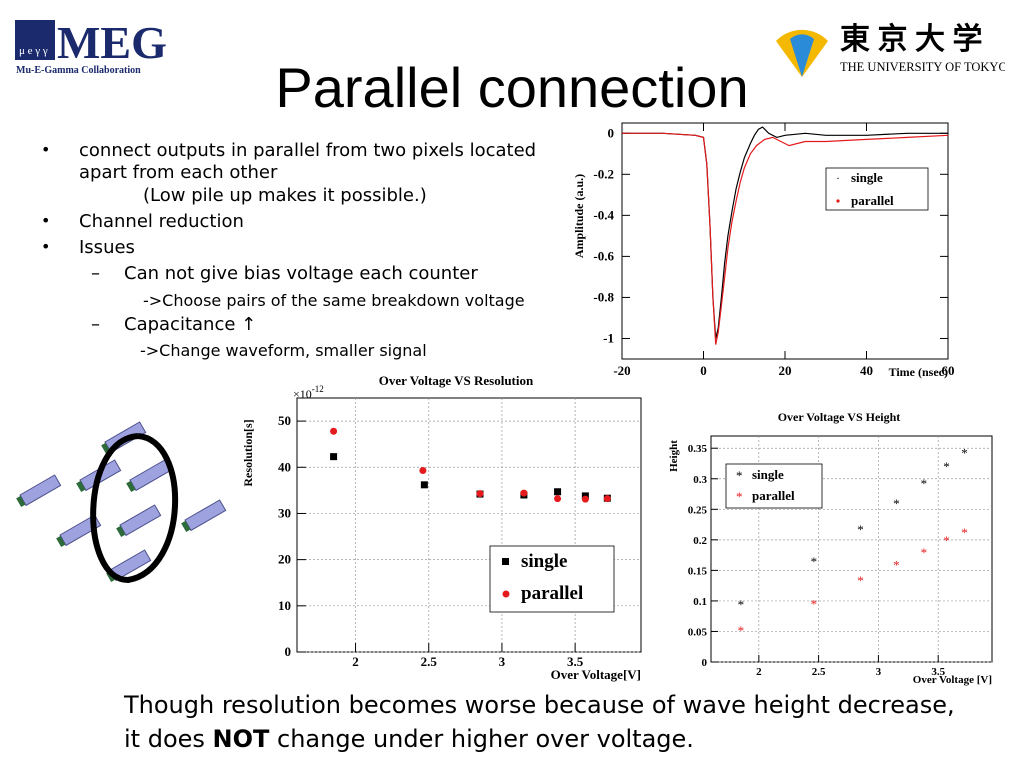 Image resolution: width=1024 pixels, height=768 pixels. I want to click on y-tick-label: -0.8, so click(603, 296).